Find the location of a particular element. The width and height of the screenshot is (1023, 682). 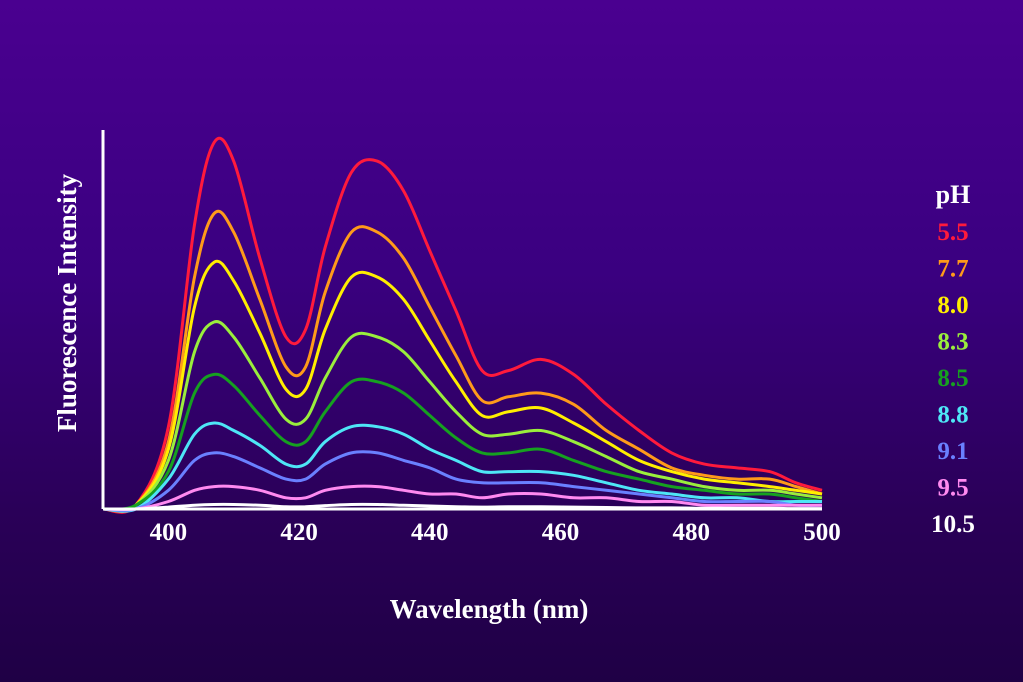

x-tick-labels: 400 420 440 460 480 500 is located at coordinates (495, 532).